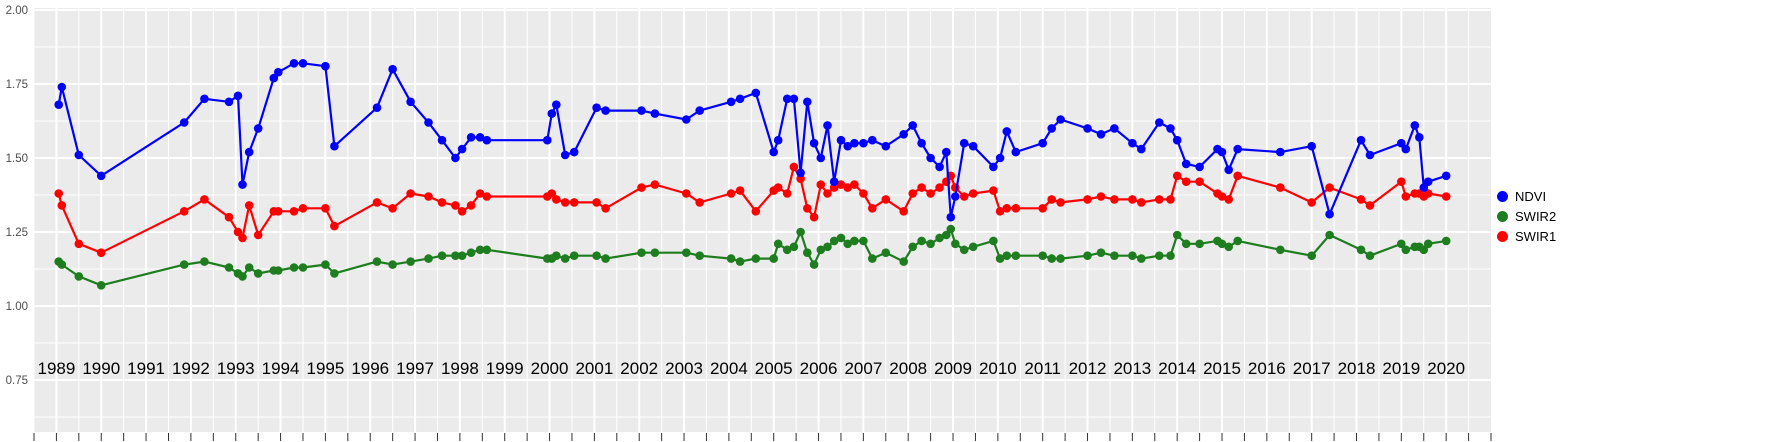 The image size is (1773, 442). What do you see at coordinates (1536, 236) in the screenshot?
I see `legend-label: SWIR1` at bounding box center [1536, 236].